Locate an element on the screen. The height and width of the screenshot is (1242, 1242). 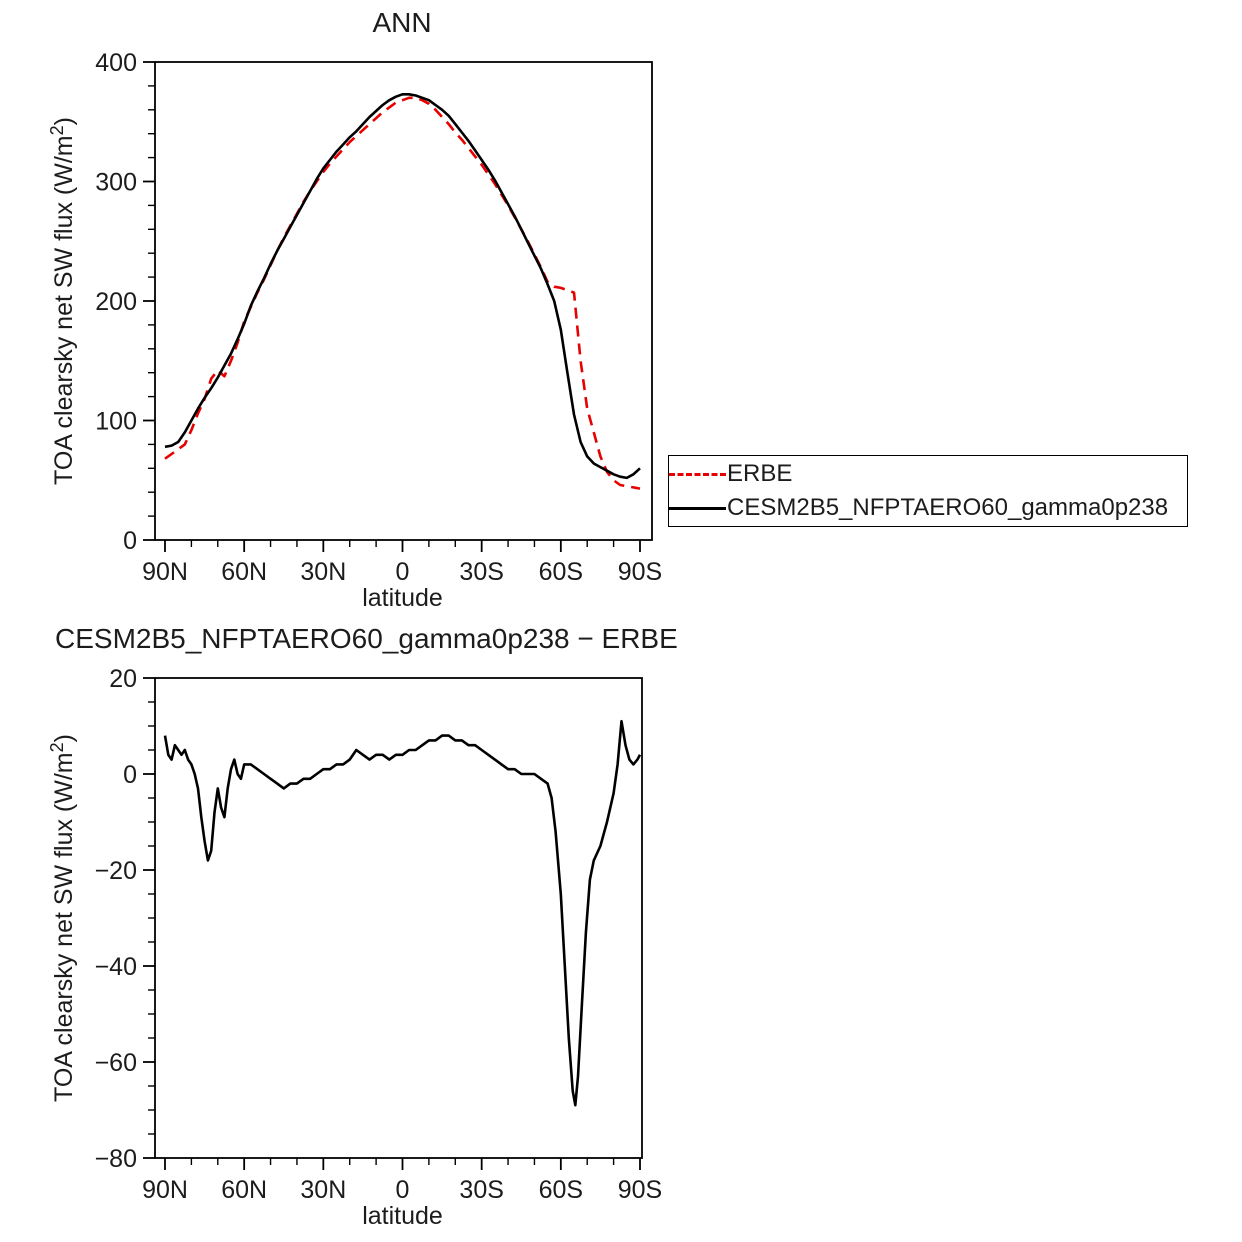
y-tick-label: −20 is located at coordinates (116, 871).